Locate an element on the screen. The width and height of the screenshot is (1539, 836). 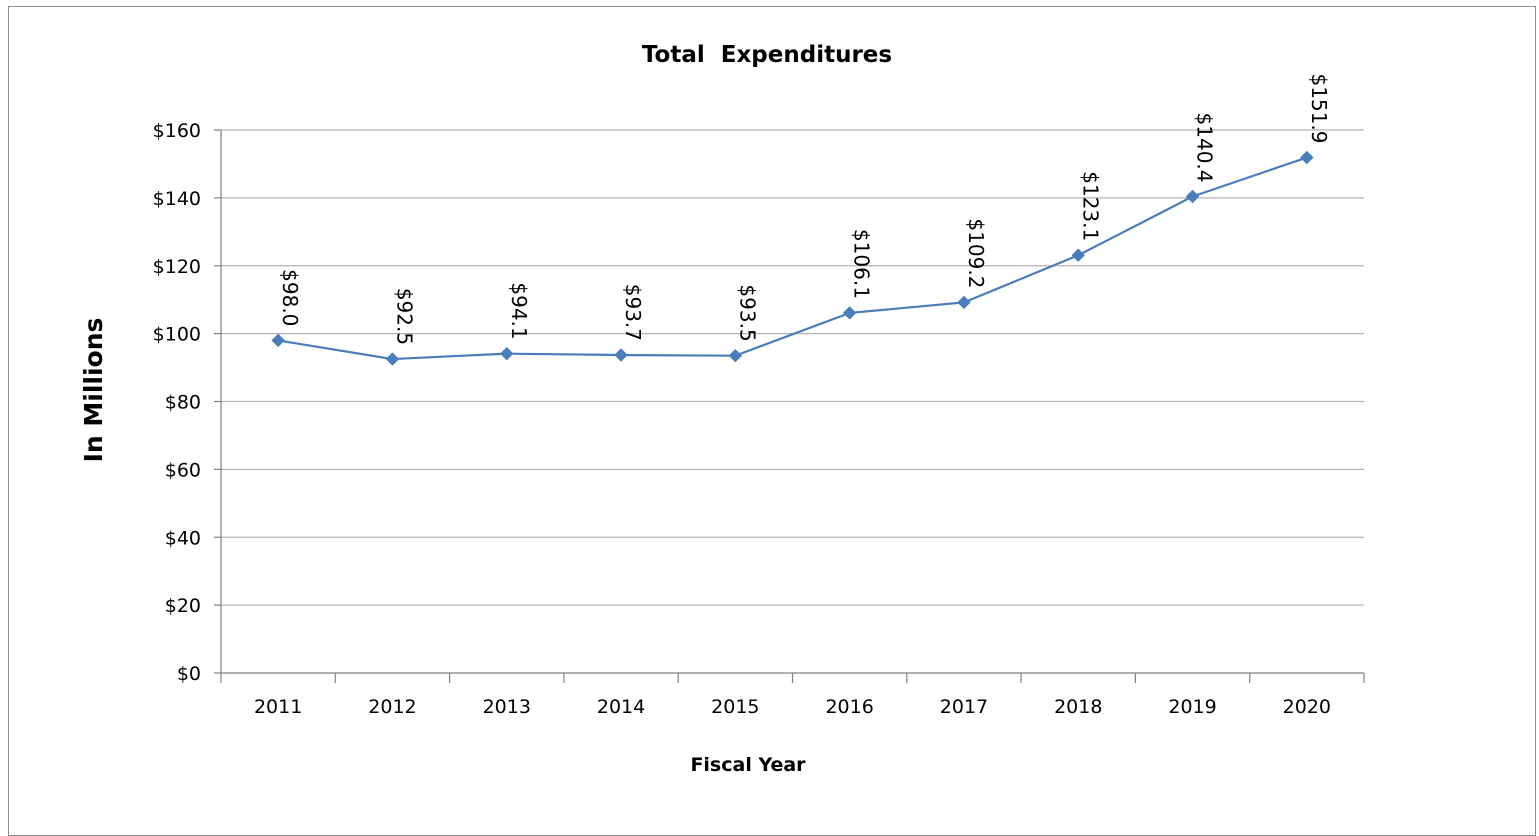
x-tick-label: 2019 is located at coordinates (1192, 707).